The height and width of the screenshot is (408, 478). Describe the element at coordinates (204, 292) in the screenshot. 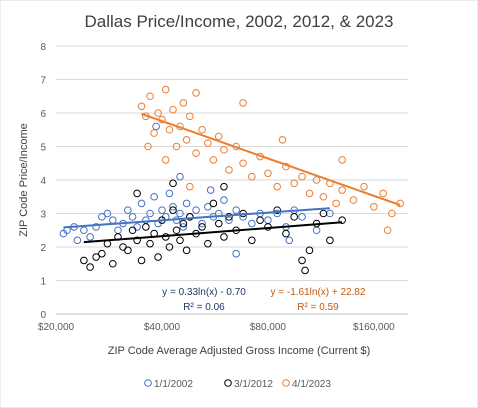

I see `trendline-equation-2002: y = 0.33ln(x) - 0.70` at that location.